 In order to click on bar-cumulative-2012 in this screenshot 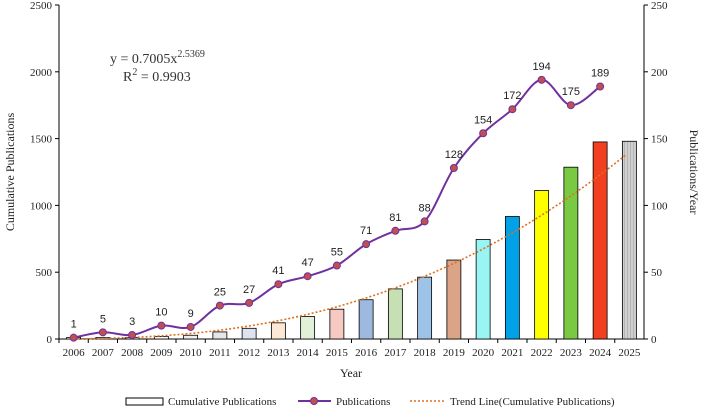, I will do `click(249, 333)`.